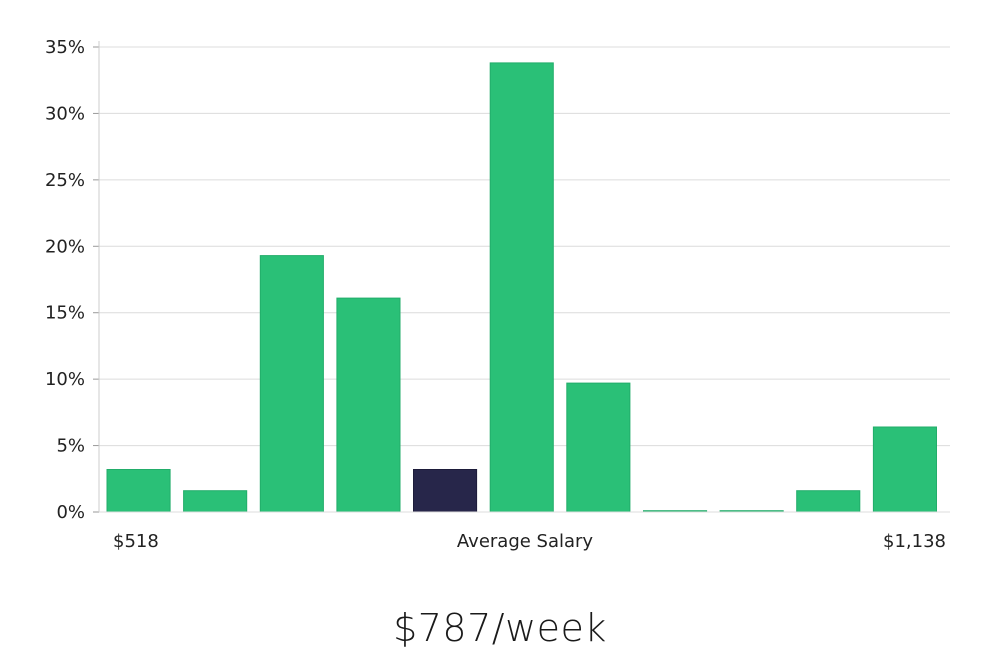  I want to click on y-tick-label: 10%, so click(65, 379).